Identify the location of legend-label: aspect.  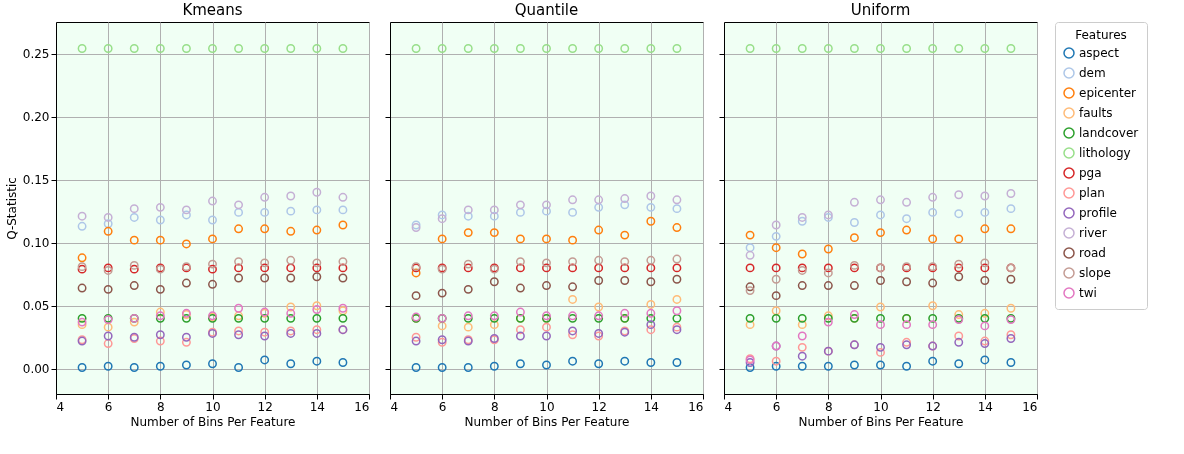
(1099, 53).